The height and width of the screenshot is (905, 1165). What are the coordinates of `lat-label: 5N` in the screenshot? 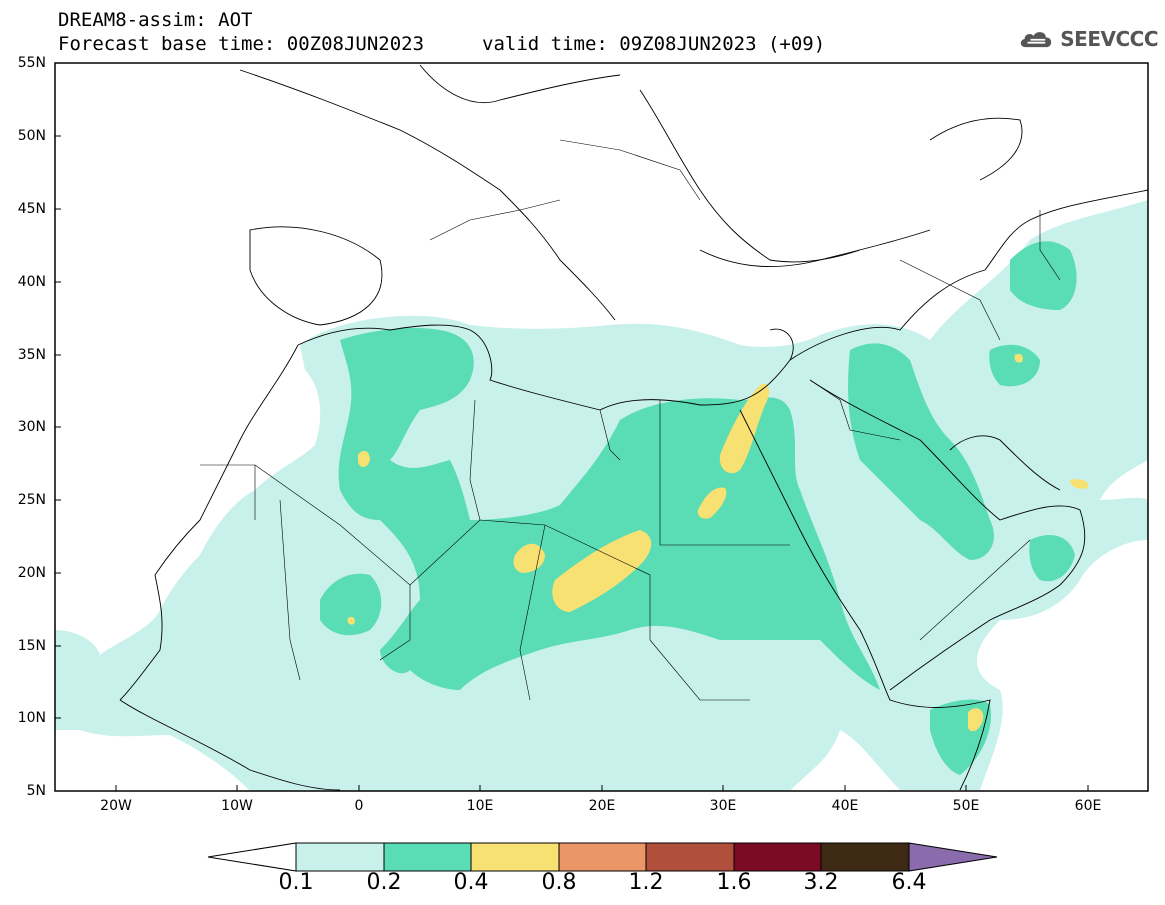 It's located at (36, 791).